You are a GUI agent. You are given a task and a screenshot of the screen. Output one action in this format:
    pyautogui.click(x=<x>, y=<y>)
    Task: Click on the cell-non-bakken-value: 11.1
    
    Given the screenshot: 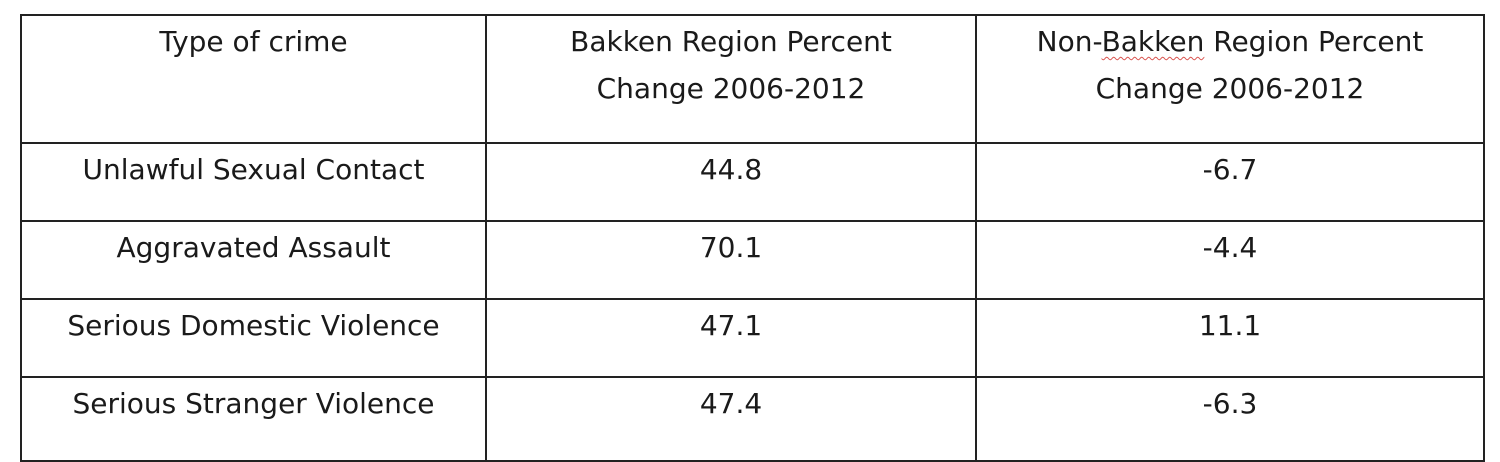 What is the action you would take?
    pyautogui.click(x=1230, y=338)
    